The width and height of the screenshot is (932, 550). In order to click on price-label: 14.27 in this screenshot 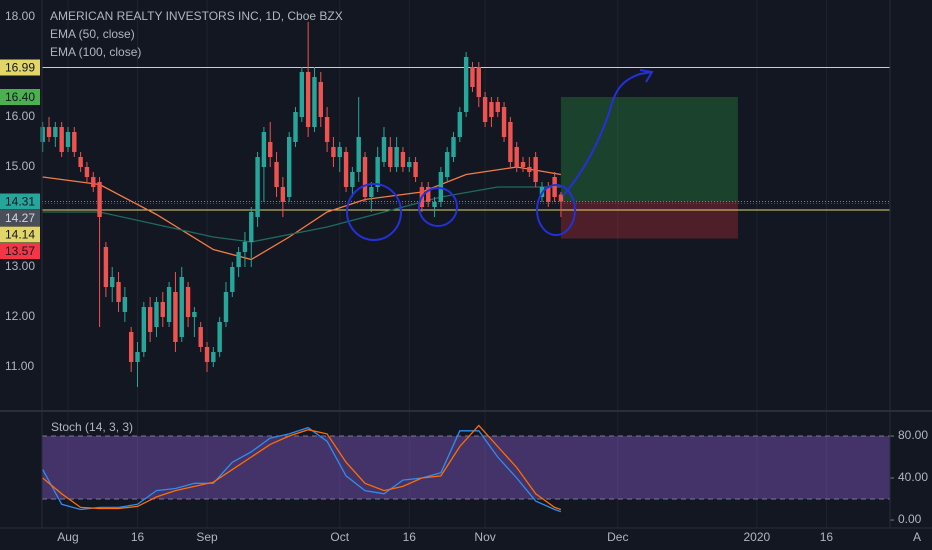, I will do `click(20, 218)`.